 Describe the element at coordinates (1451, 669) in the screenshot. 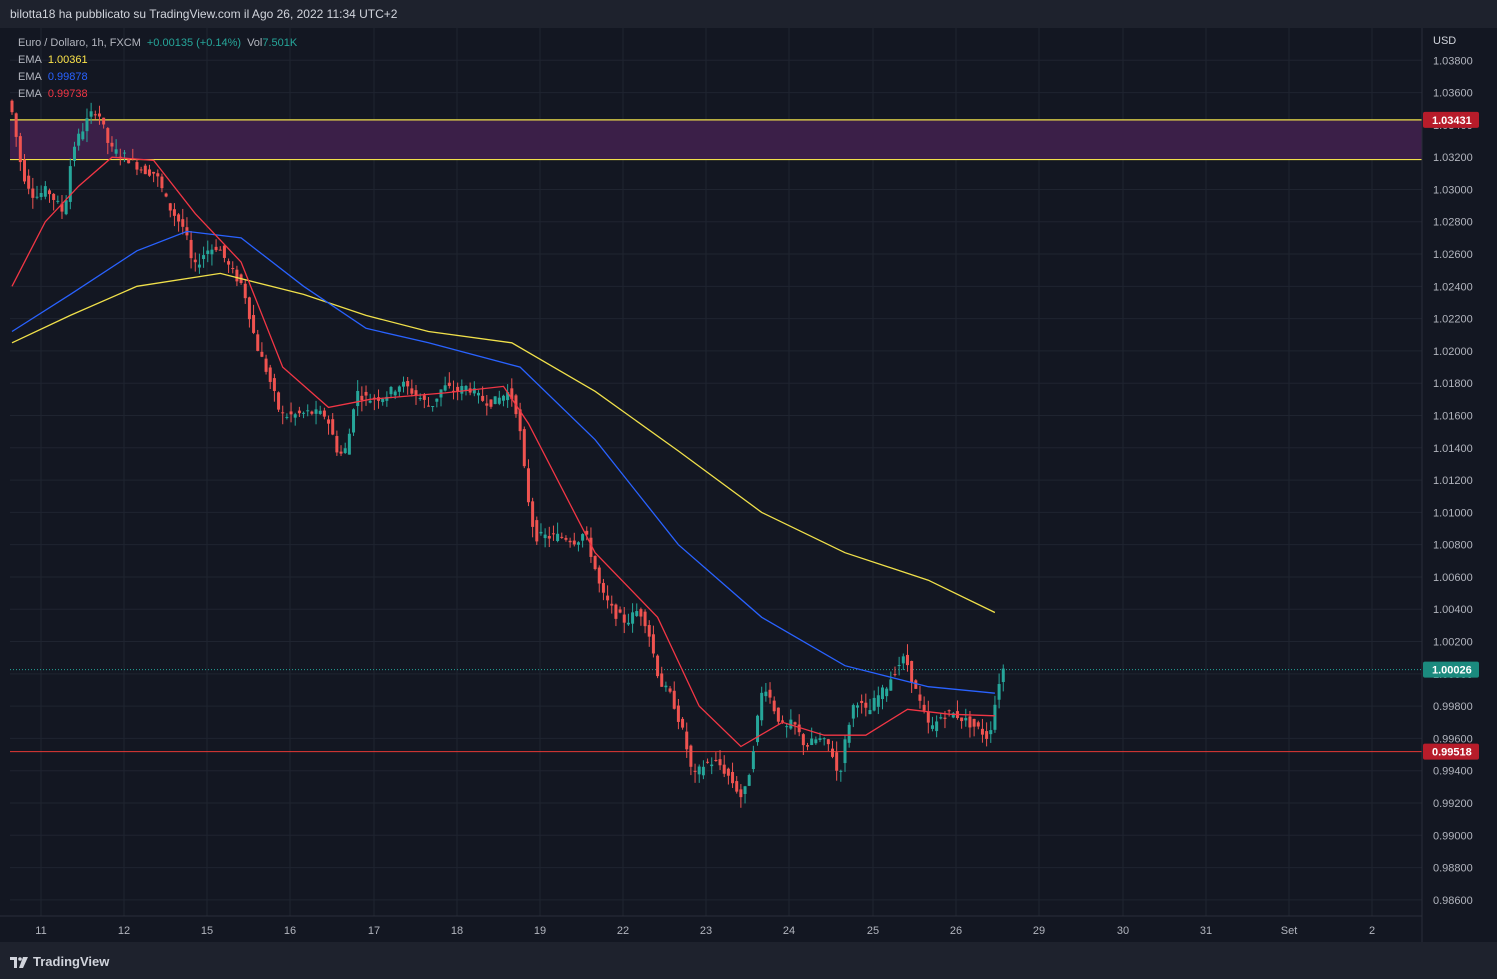

I see `price-label-tag: 1.00026` at that location.